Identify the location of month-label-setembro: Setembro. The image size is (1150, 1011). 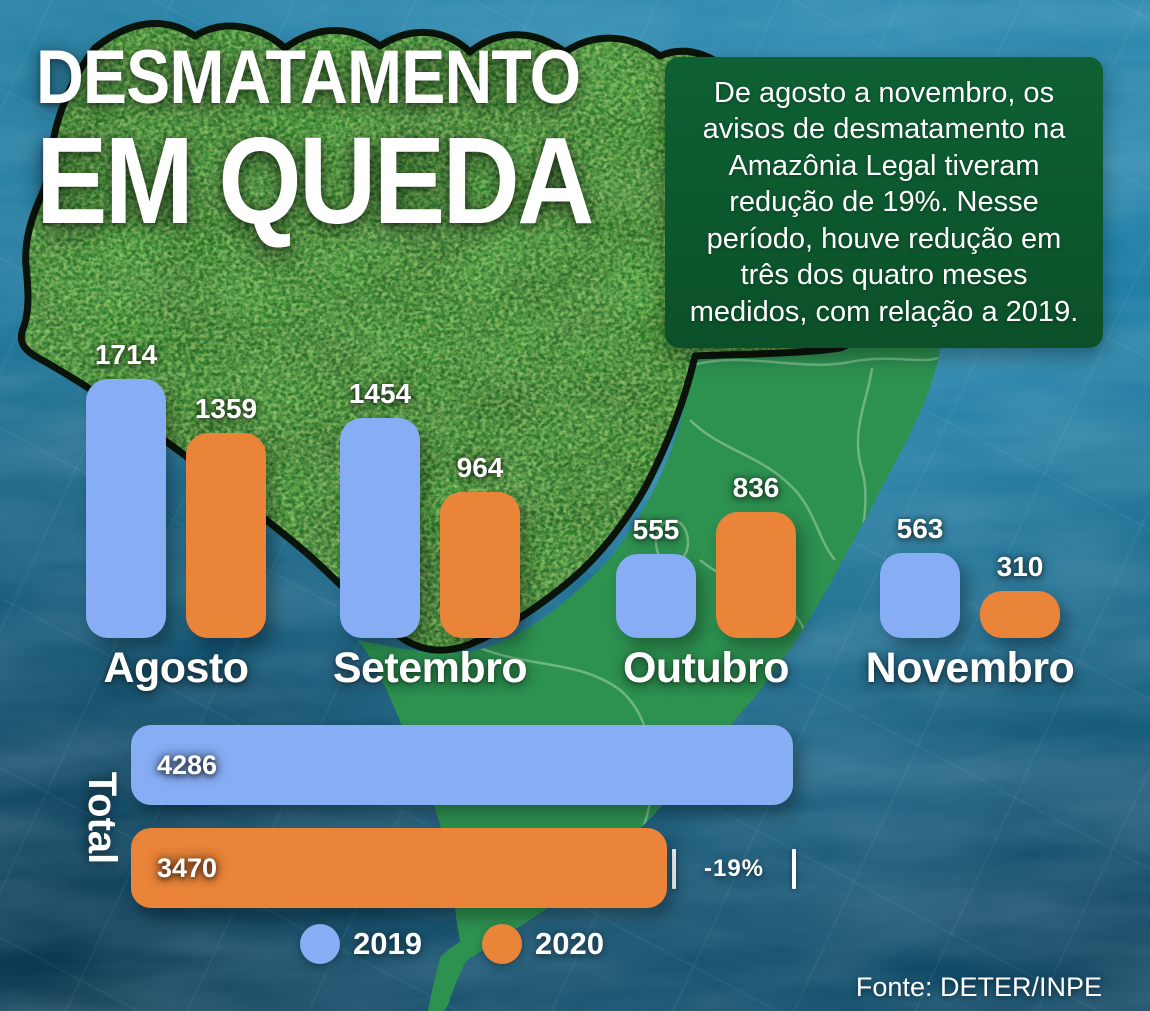
(430, 668).